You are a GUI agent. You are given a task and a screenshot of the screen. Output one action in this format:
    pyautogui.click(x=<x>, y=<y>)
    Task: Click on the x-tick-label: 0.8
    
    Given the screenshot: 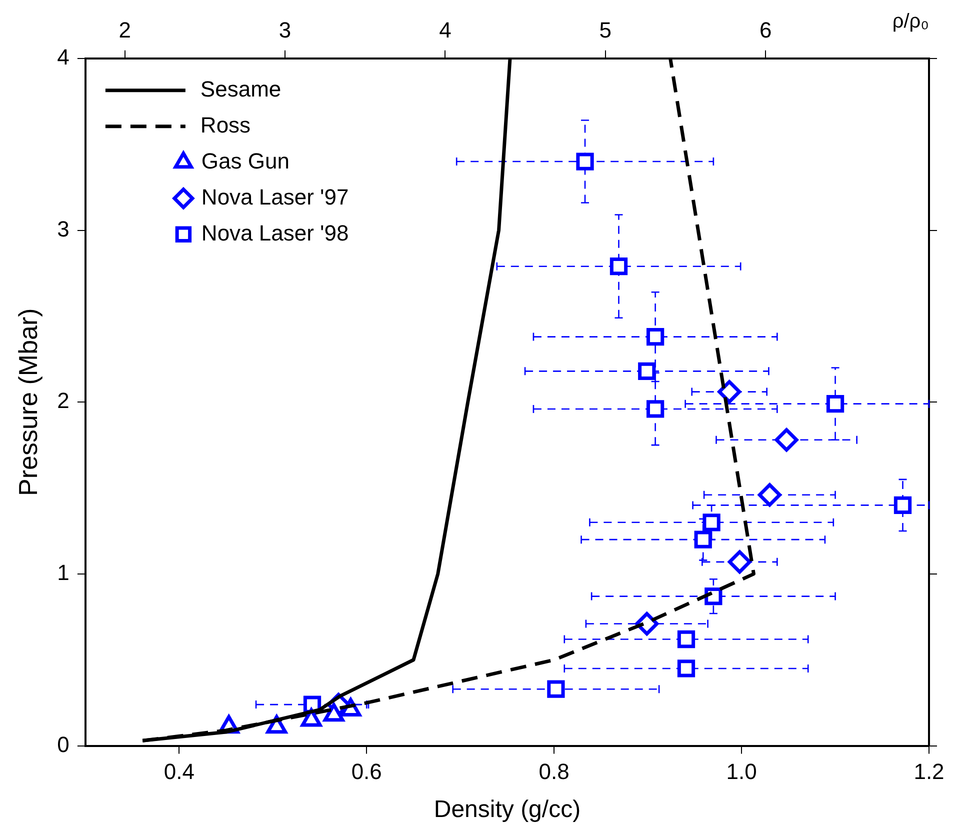 What is the action you would take?
    pyautogui.click(x=554, y=771)
    